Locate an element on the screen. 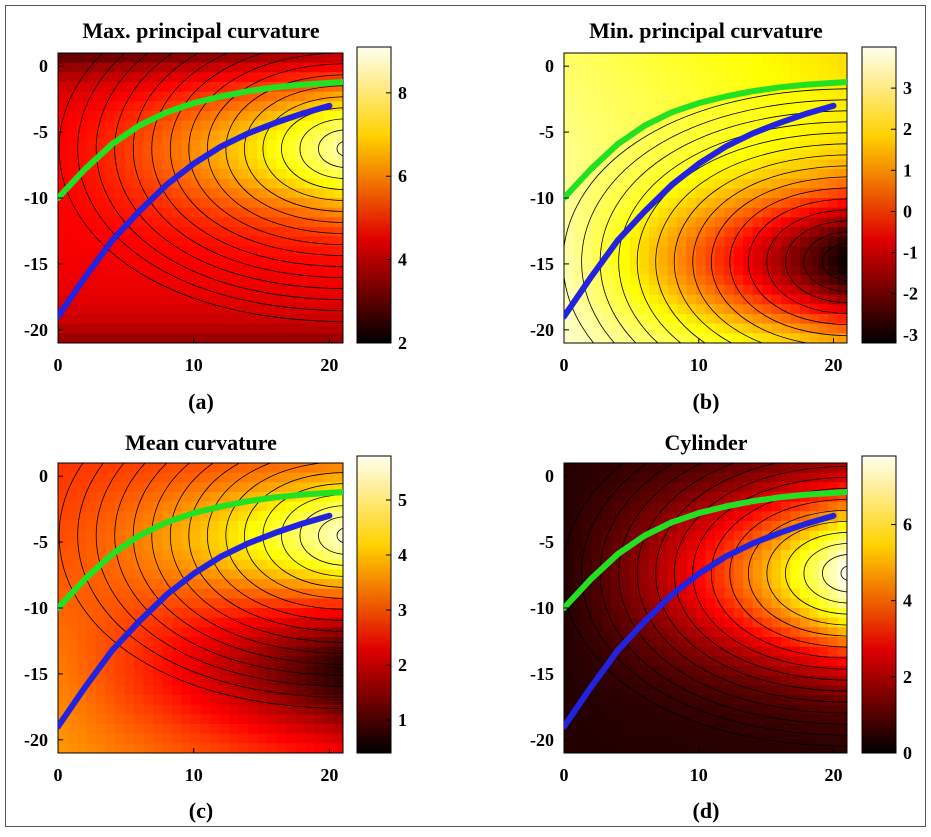 The image size is (931, 837). x-tick-label: 10 is located at coordinates (194, 775).